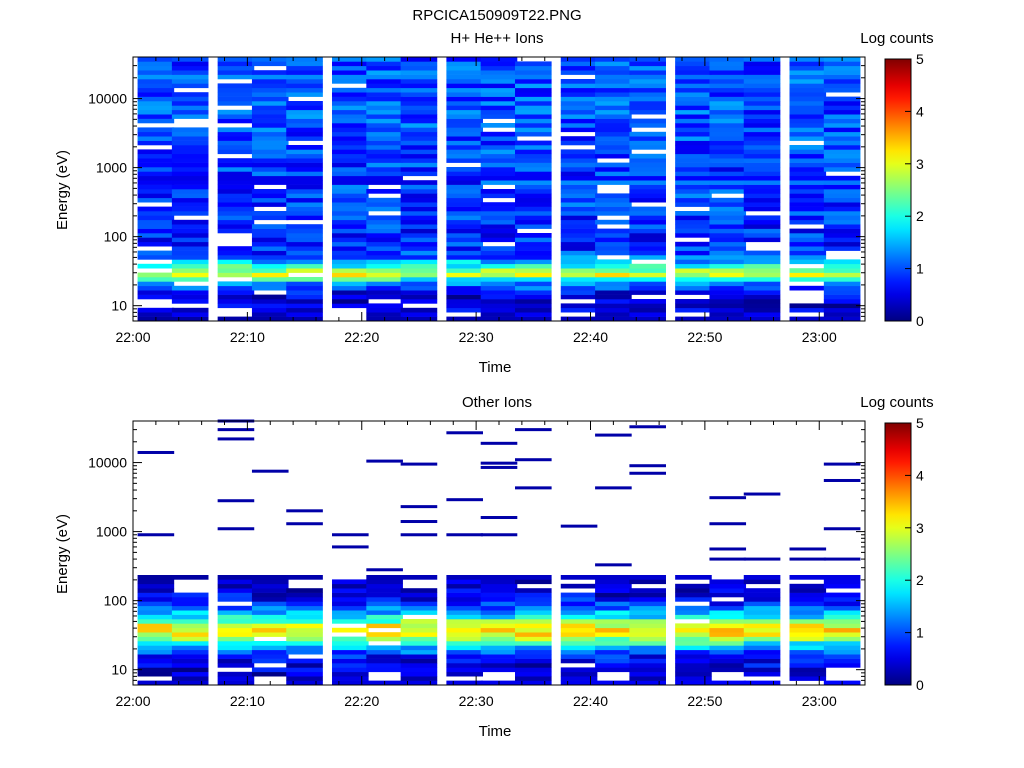 Image resolution: width=1024 pixels, height=768 pixels. I want to click on y-tick-label: 10000, so click(107, 463).